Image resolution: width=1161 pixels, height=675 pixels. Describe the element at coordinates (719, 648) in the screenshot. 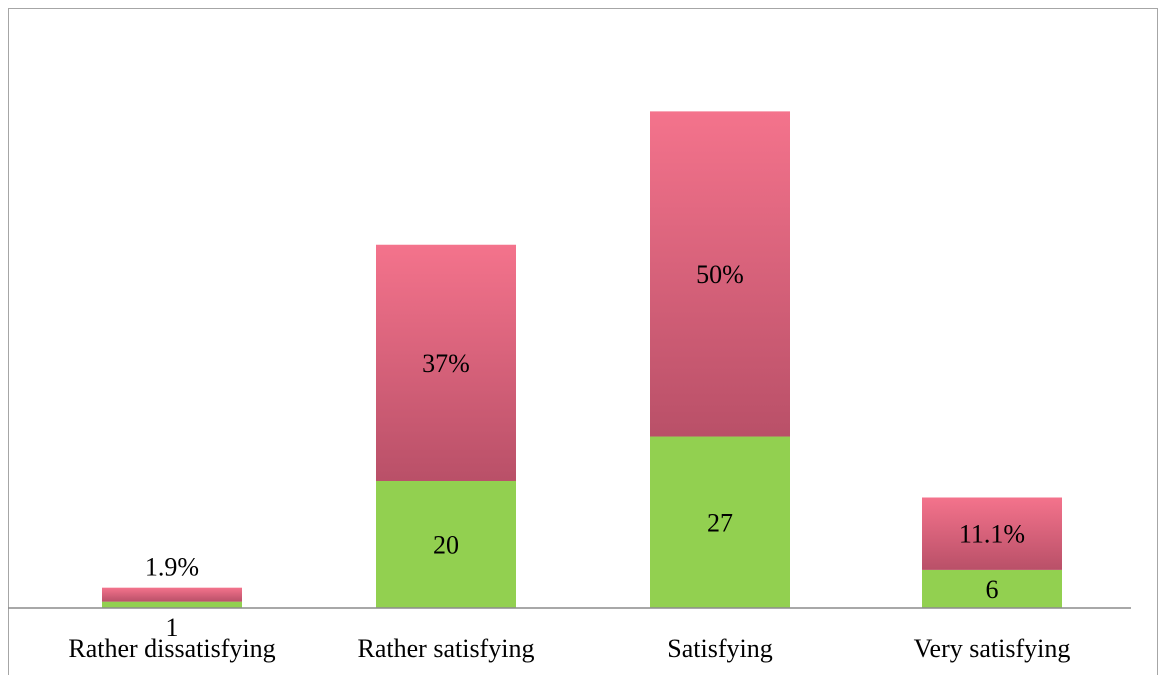

I see `x-tick-label-satisfying: Satisfying` at that location.